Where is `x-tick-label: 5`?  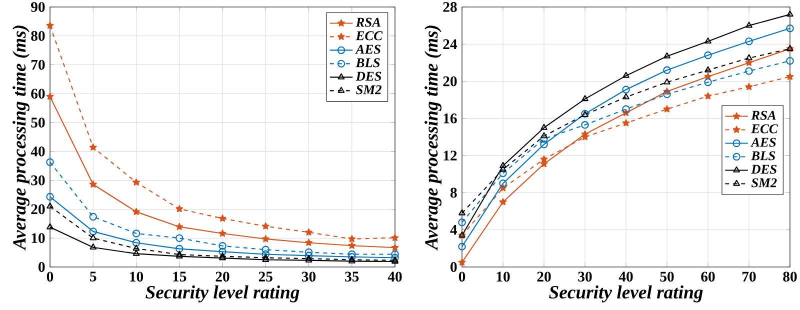
x-tick-label: 5 is located at coordinates (93, 277).